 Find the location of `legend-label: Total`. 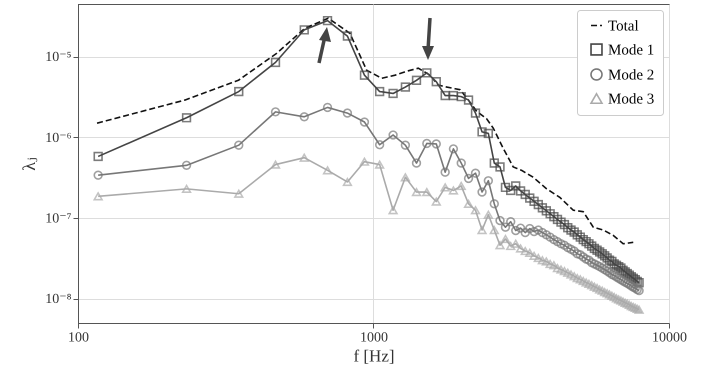

legend-label: Total is located at coordinates (623, 26).